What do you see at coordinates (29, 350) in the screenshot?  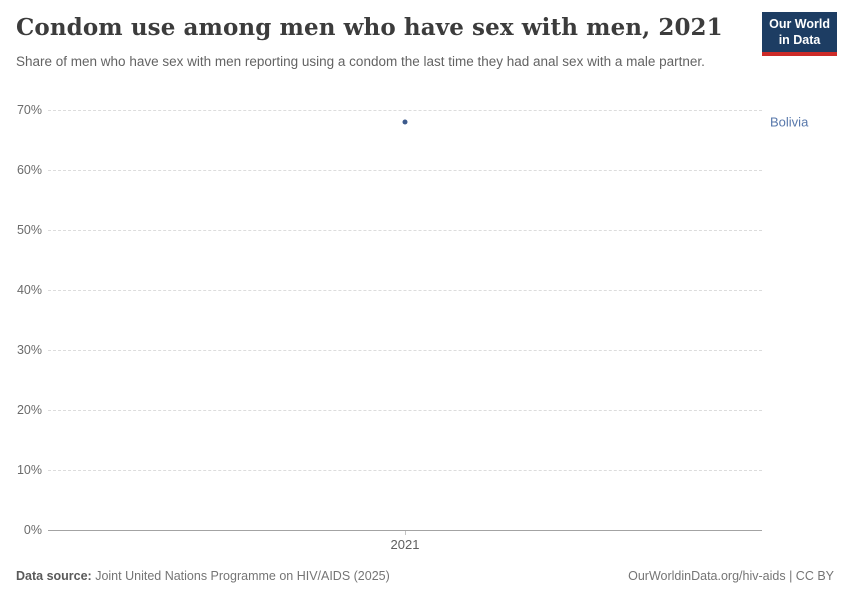 I see `y-tick-label: 30%` at bounding box center [29, 350].